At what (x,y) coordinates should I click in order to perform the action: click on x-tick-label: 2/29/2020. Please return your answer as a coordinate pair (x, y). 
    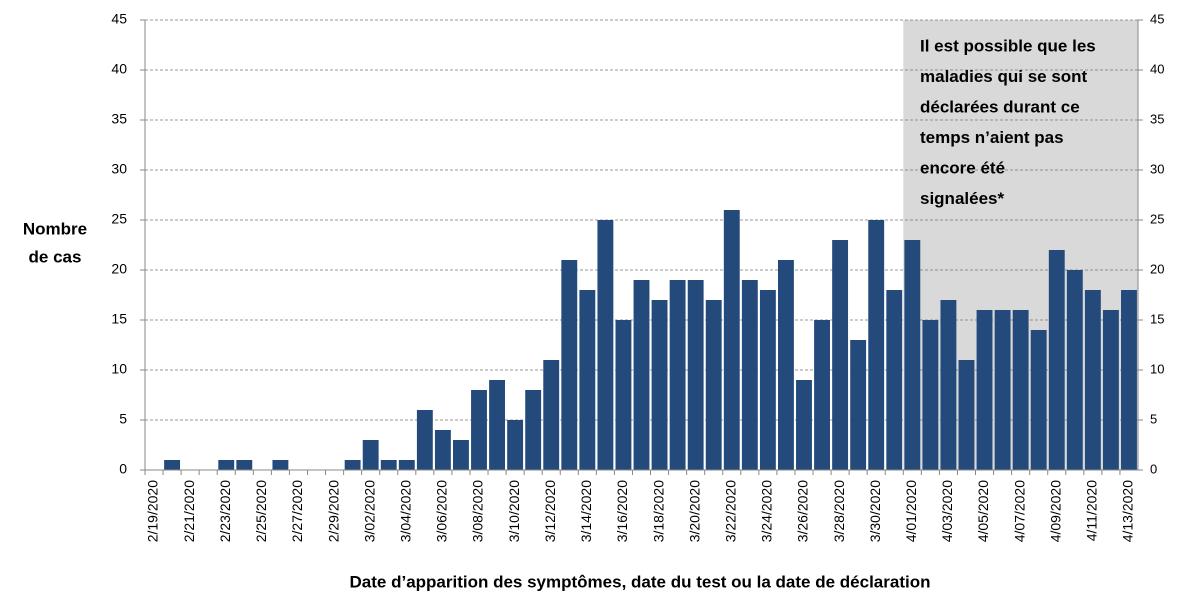
    Looking at the image, I should click on (333, 511).